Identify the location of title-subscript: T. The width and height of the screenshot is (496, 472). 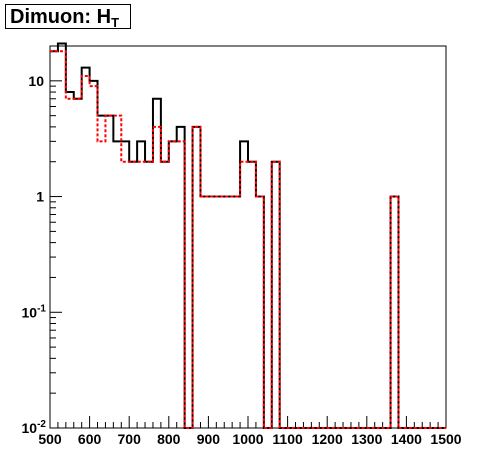
(115, 22).